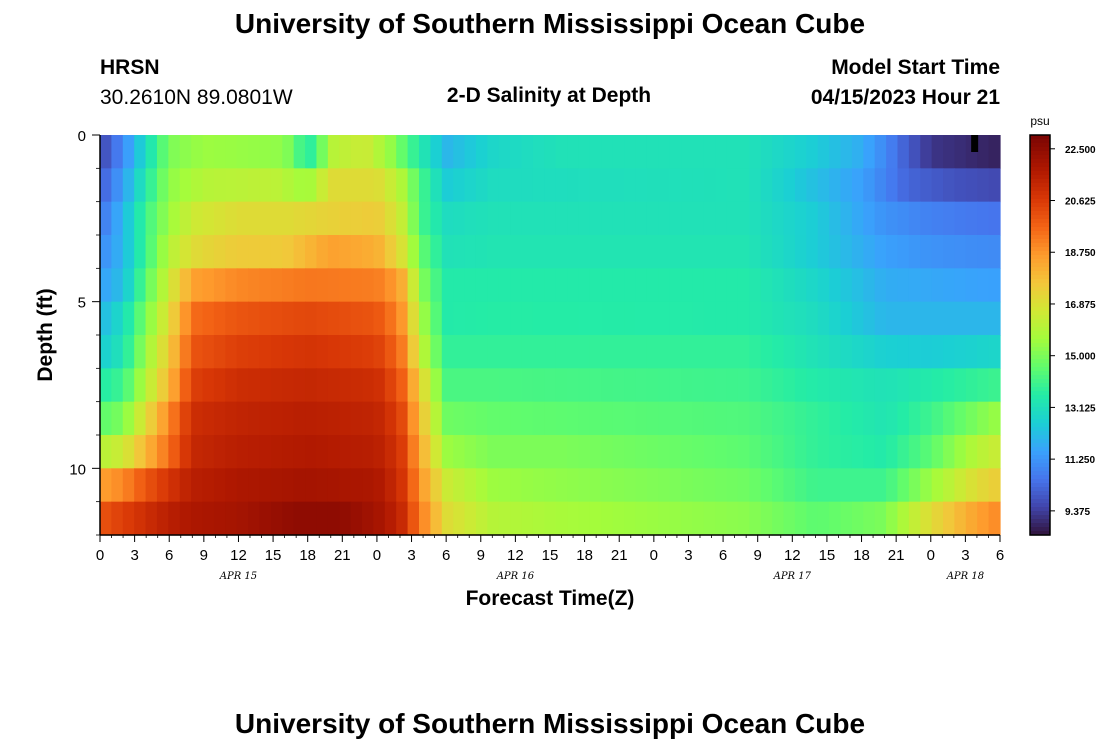  I want to click on x-axis-title: Forecast Time(Z), so click(550, 598).